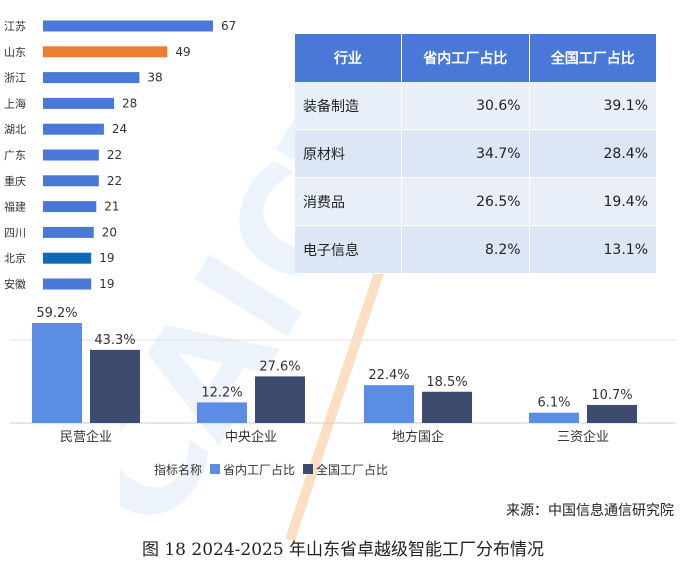 This screenshot has height=580, width=686. I want to click on table-cell-national: 13.1%, so click(592, 249).